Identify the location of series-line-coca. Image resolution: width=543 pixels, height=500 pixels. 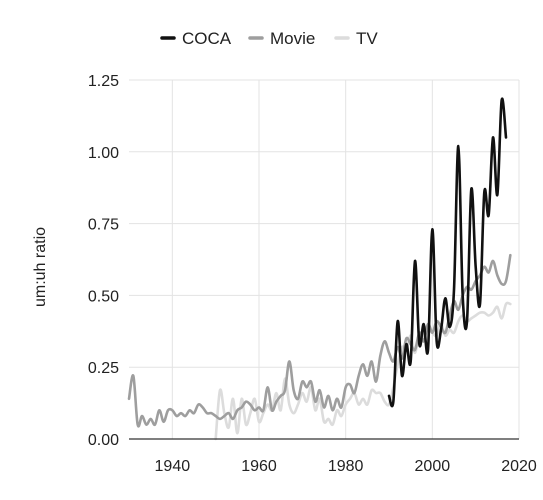
(447, 252).